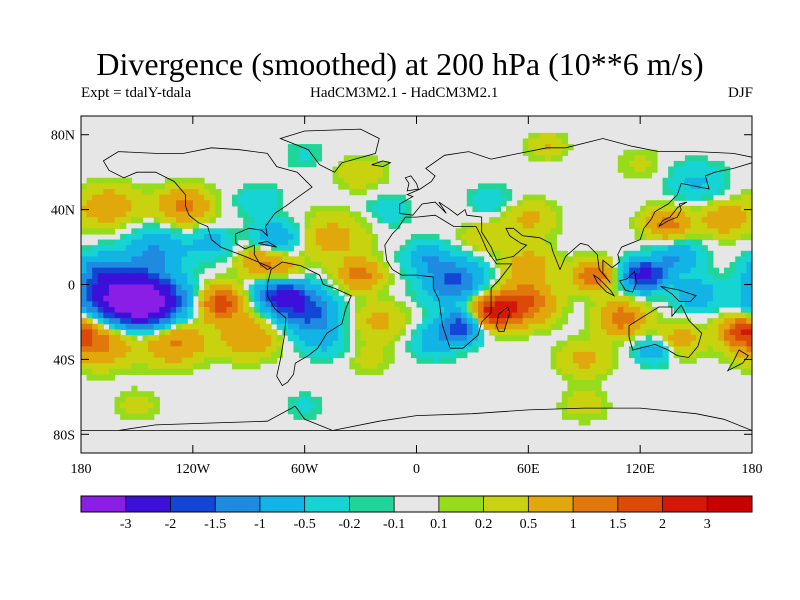  I want to click on colorbar-label: 0.1, so click(439, 524).